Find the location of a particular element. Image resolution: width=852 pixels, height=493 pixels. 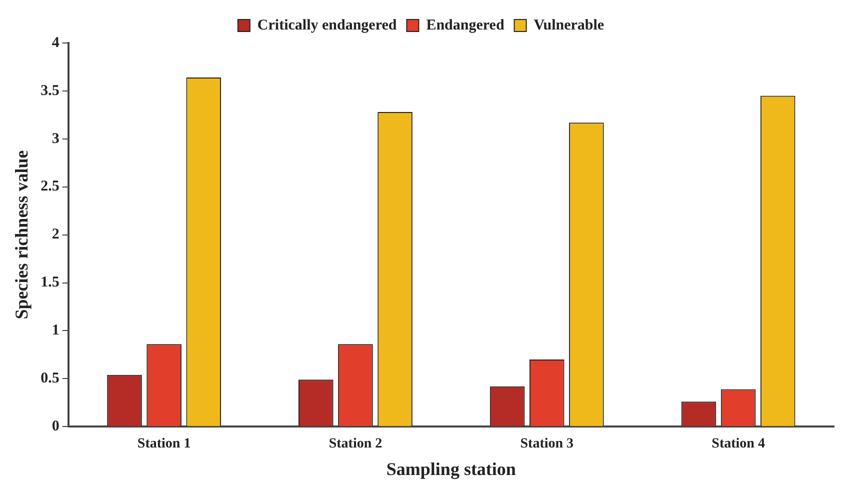

x-tick-label: Station 3 is located at coordinates (547, 444).